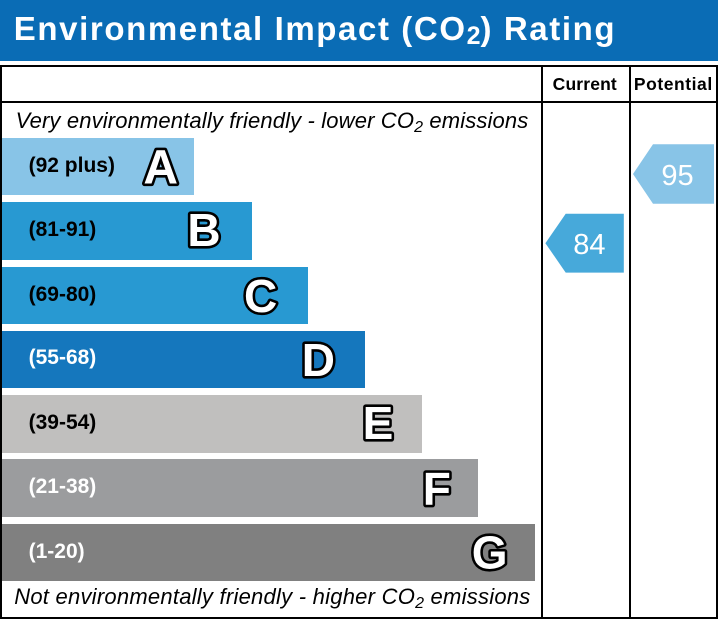 The width and height of the screenshot is (718, 619). What do you see at coordinates (160, 167) in the screenshot?
I see `svg-text: A` at bounding box center [160, 167].